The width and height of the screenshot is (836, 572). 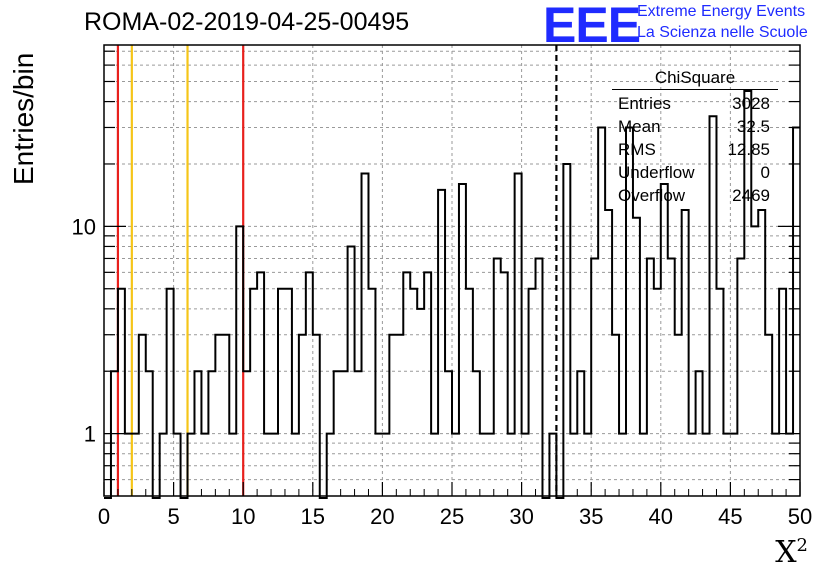 What do you see at coordinates (591, 516) in the screenshot?
I see `x-tick-label: 35` at bounding box center [591, 516].